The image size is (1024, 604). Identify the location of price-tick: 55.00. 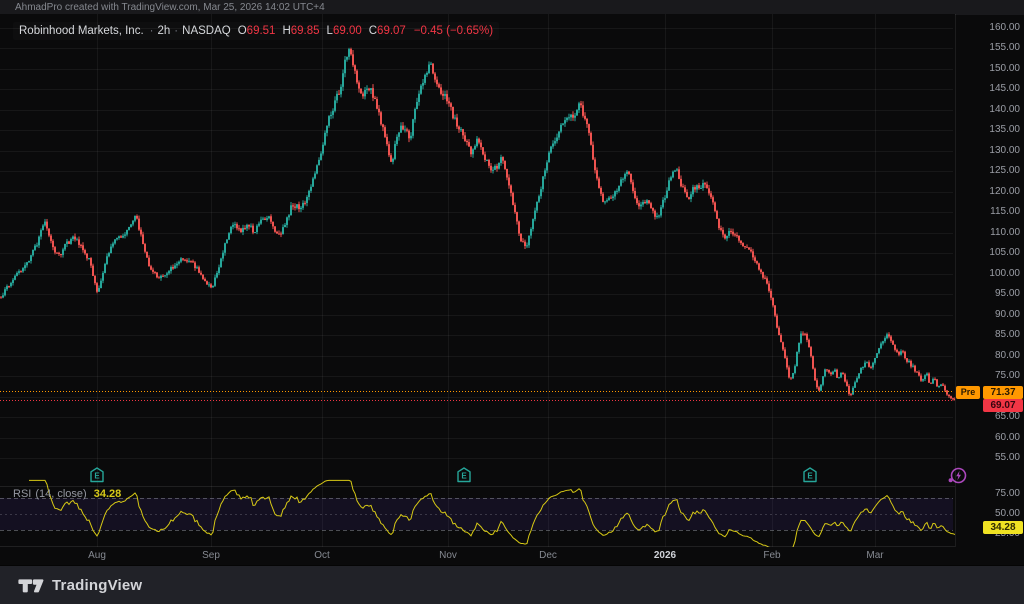
(1007, 457).